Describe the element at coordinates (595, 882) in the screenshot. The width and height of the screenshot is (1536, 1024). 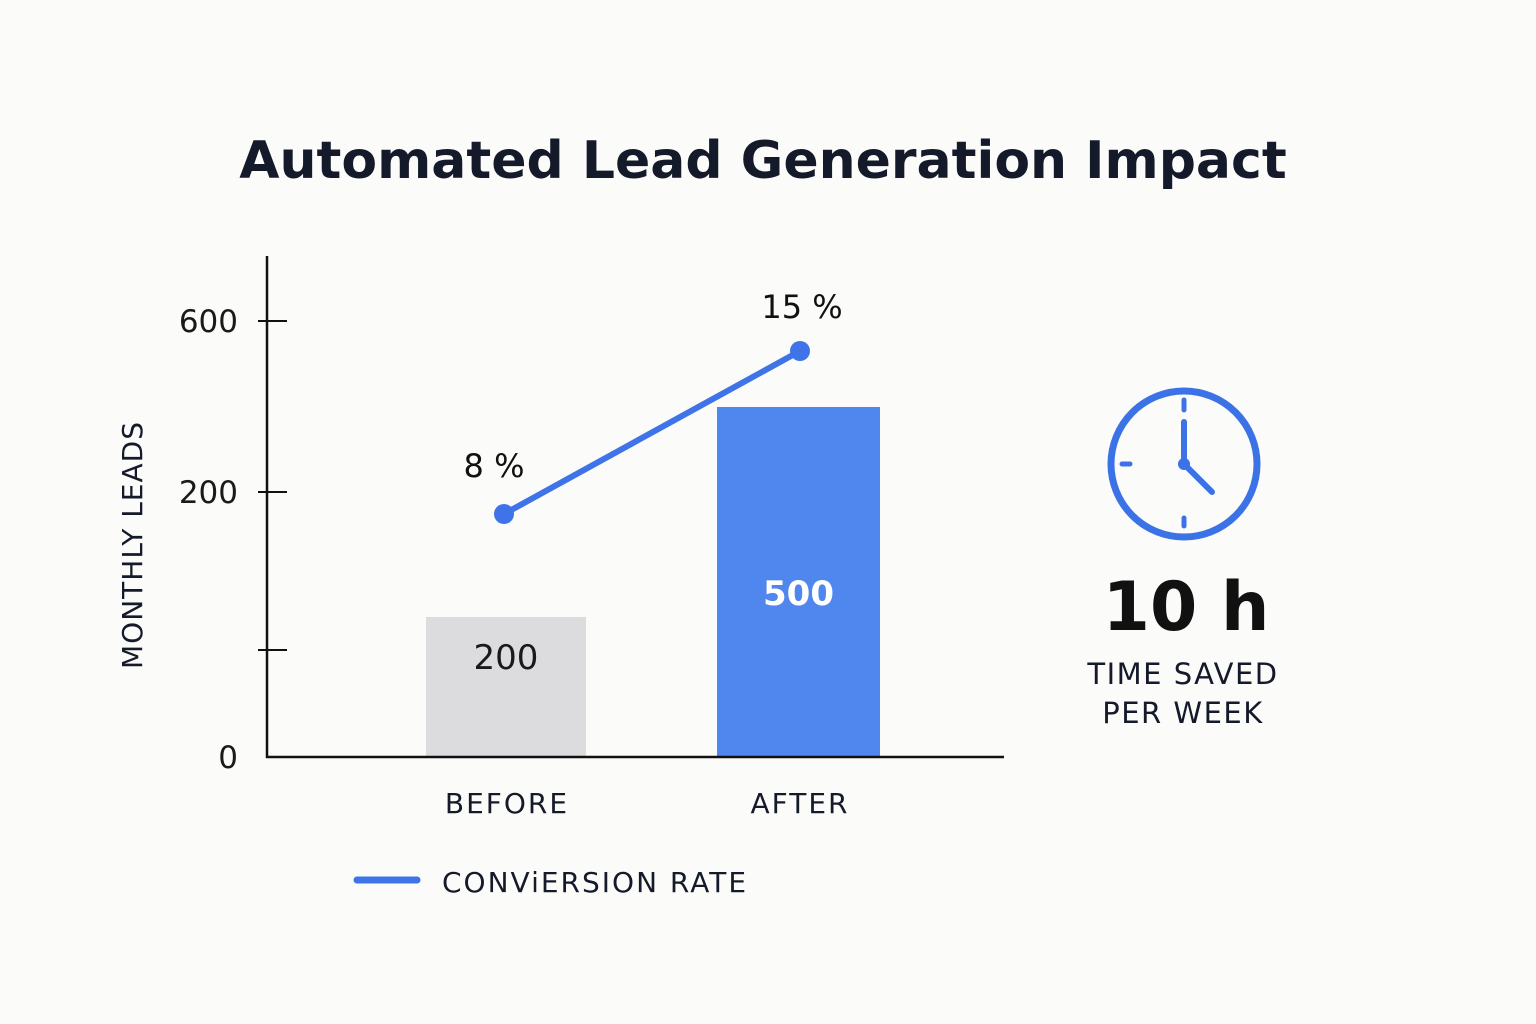
I see `legend-label: CONViERSION RATE` at that location.